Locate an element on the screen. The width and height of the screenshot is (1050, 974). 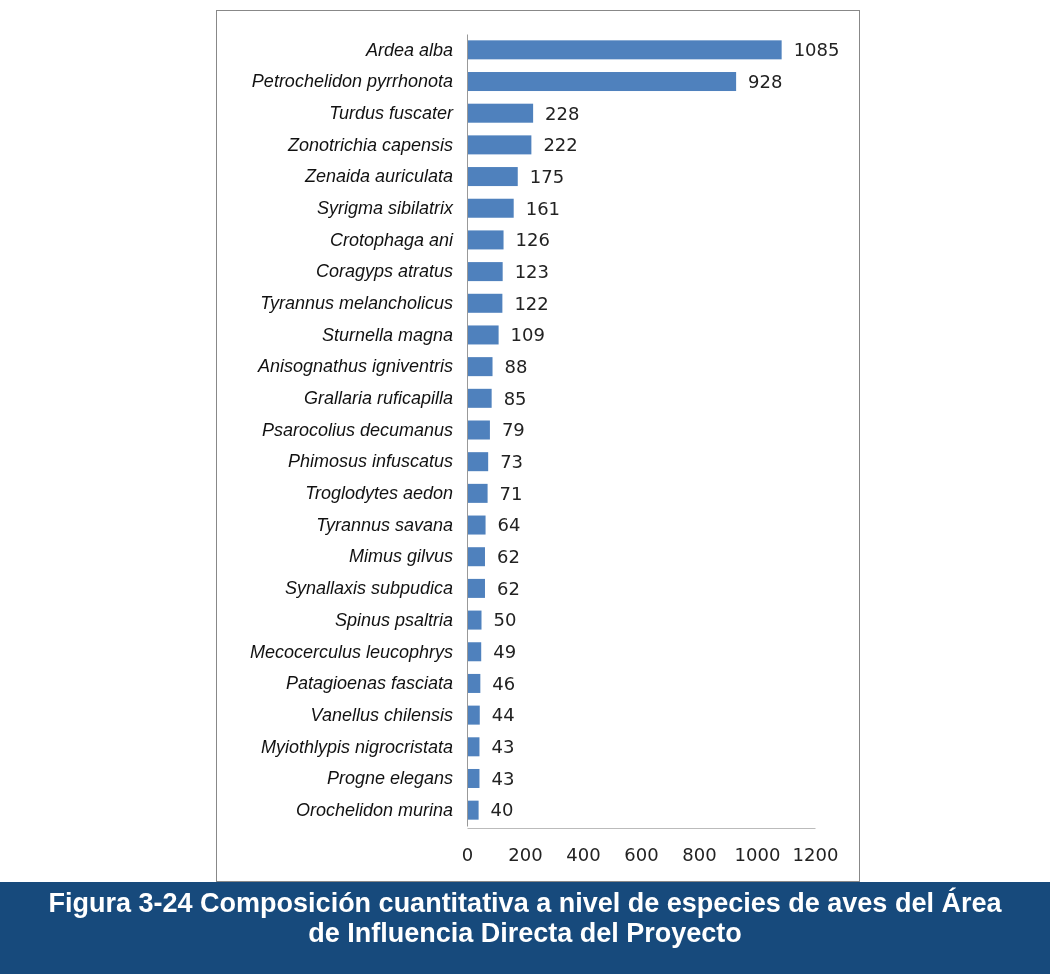
data-label: 1085 is located at coordinates (816, 50).